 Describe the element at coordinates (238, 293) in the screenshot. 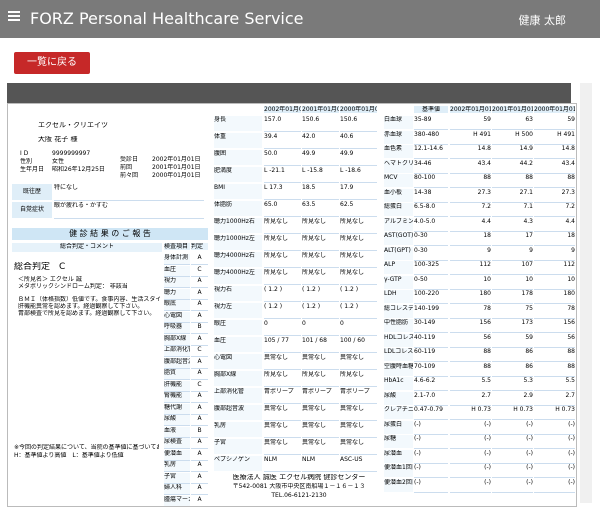

I see `middle-label: 視力右` at that location.